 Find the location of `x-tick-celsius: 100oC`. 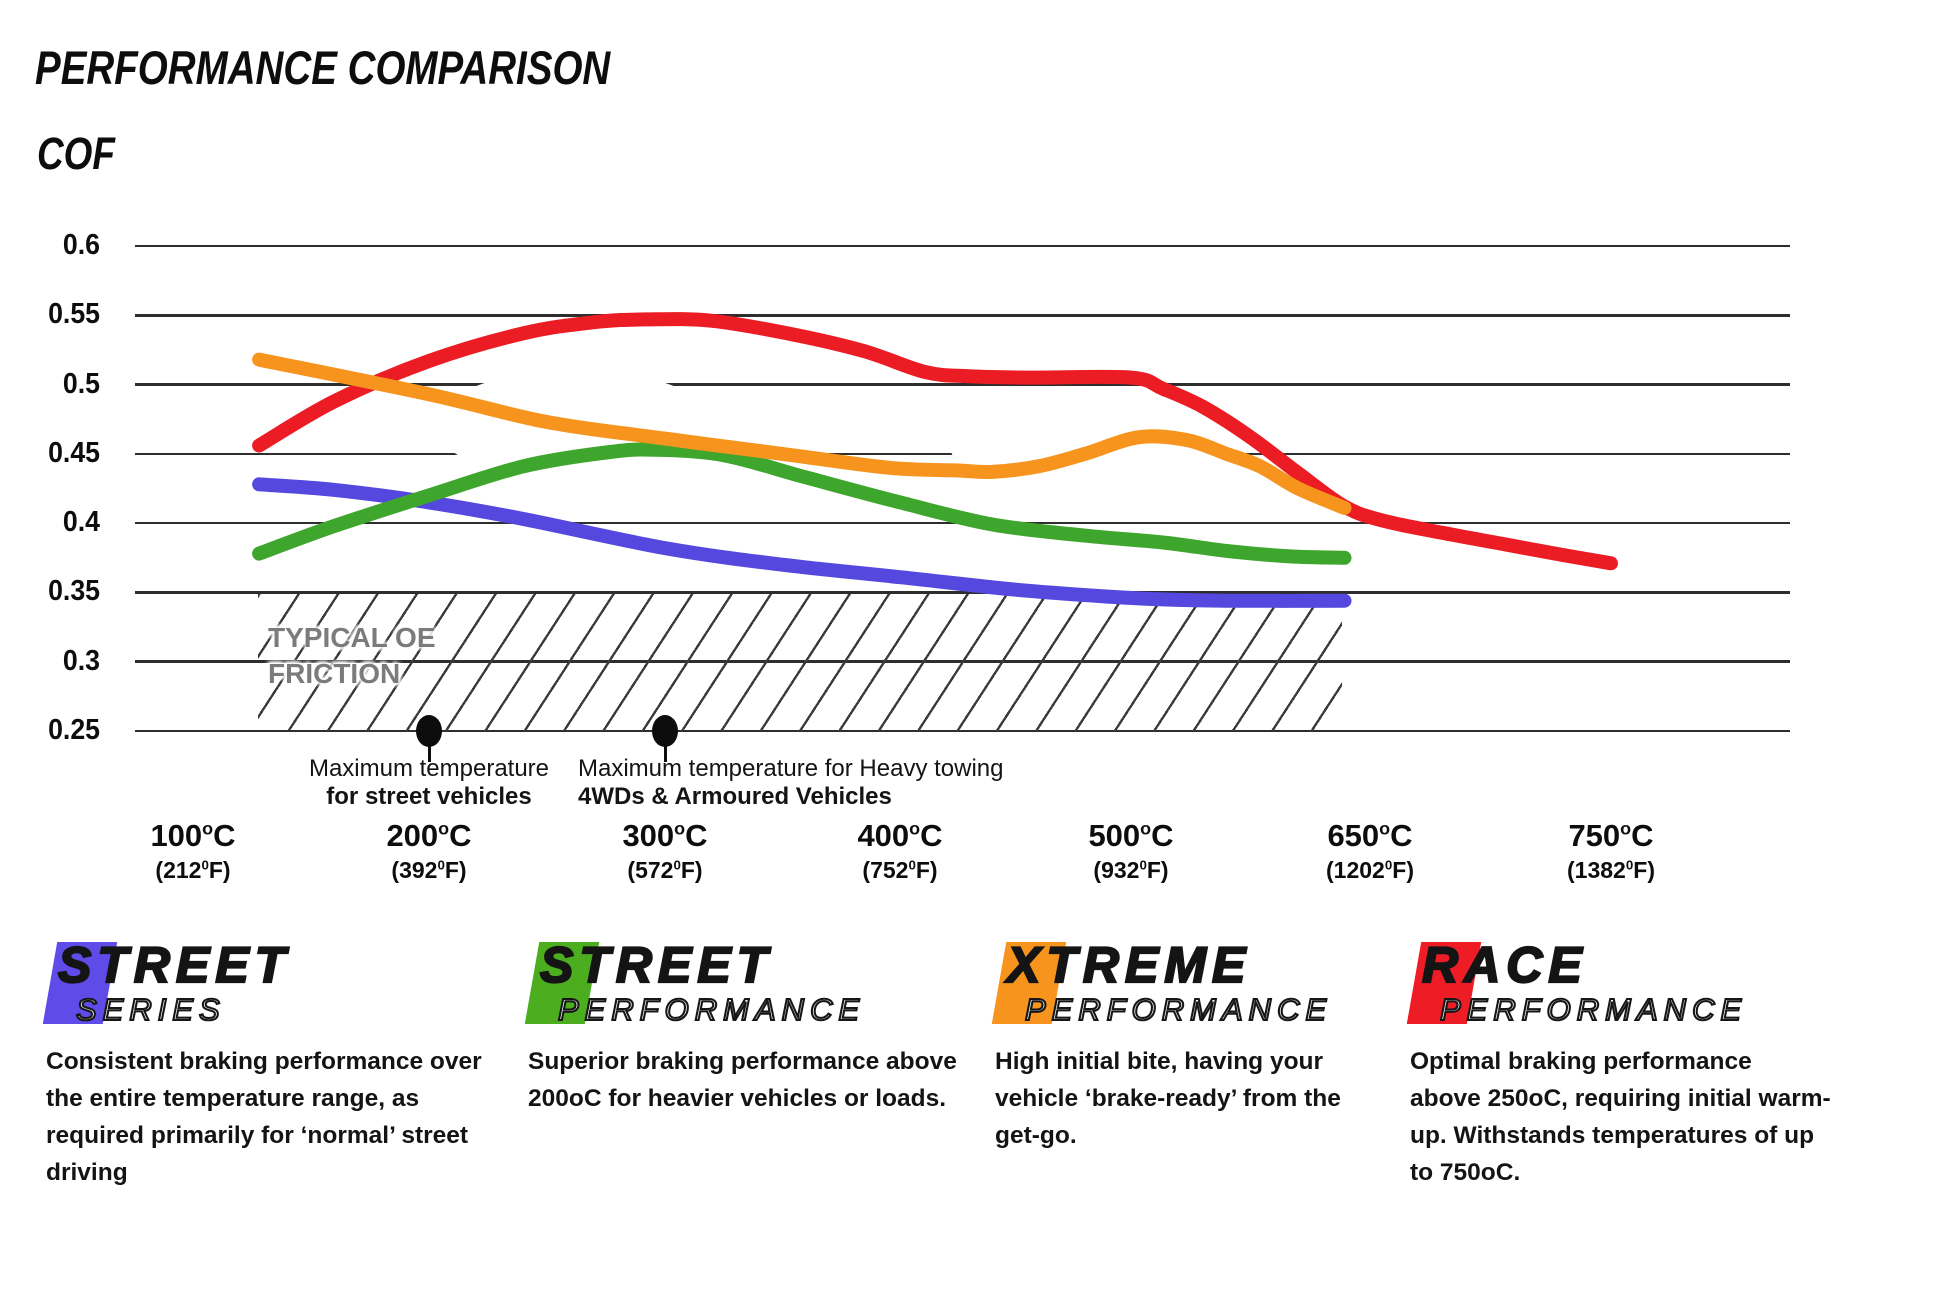

x-tick-celsius: 100oC is located at coordinates (193, 835).